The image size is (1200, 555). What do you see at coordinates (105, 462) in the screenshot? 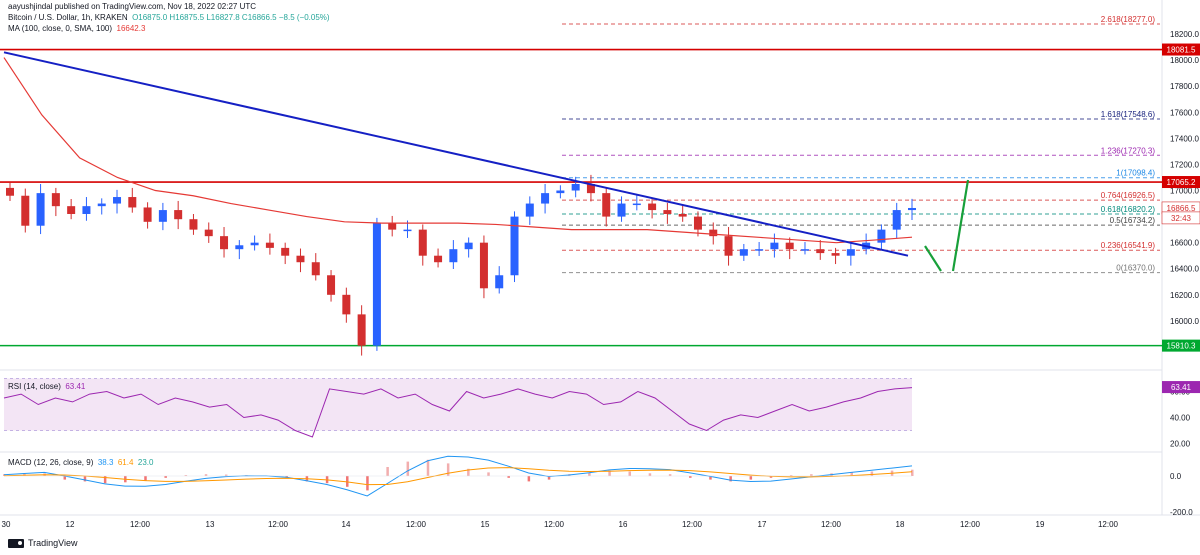
I see `macd-value-1: 38.3` at bounding box center [105, 462].